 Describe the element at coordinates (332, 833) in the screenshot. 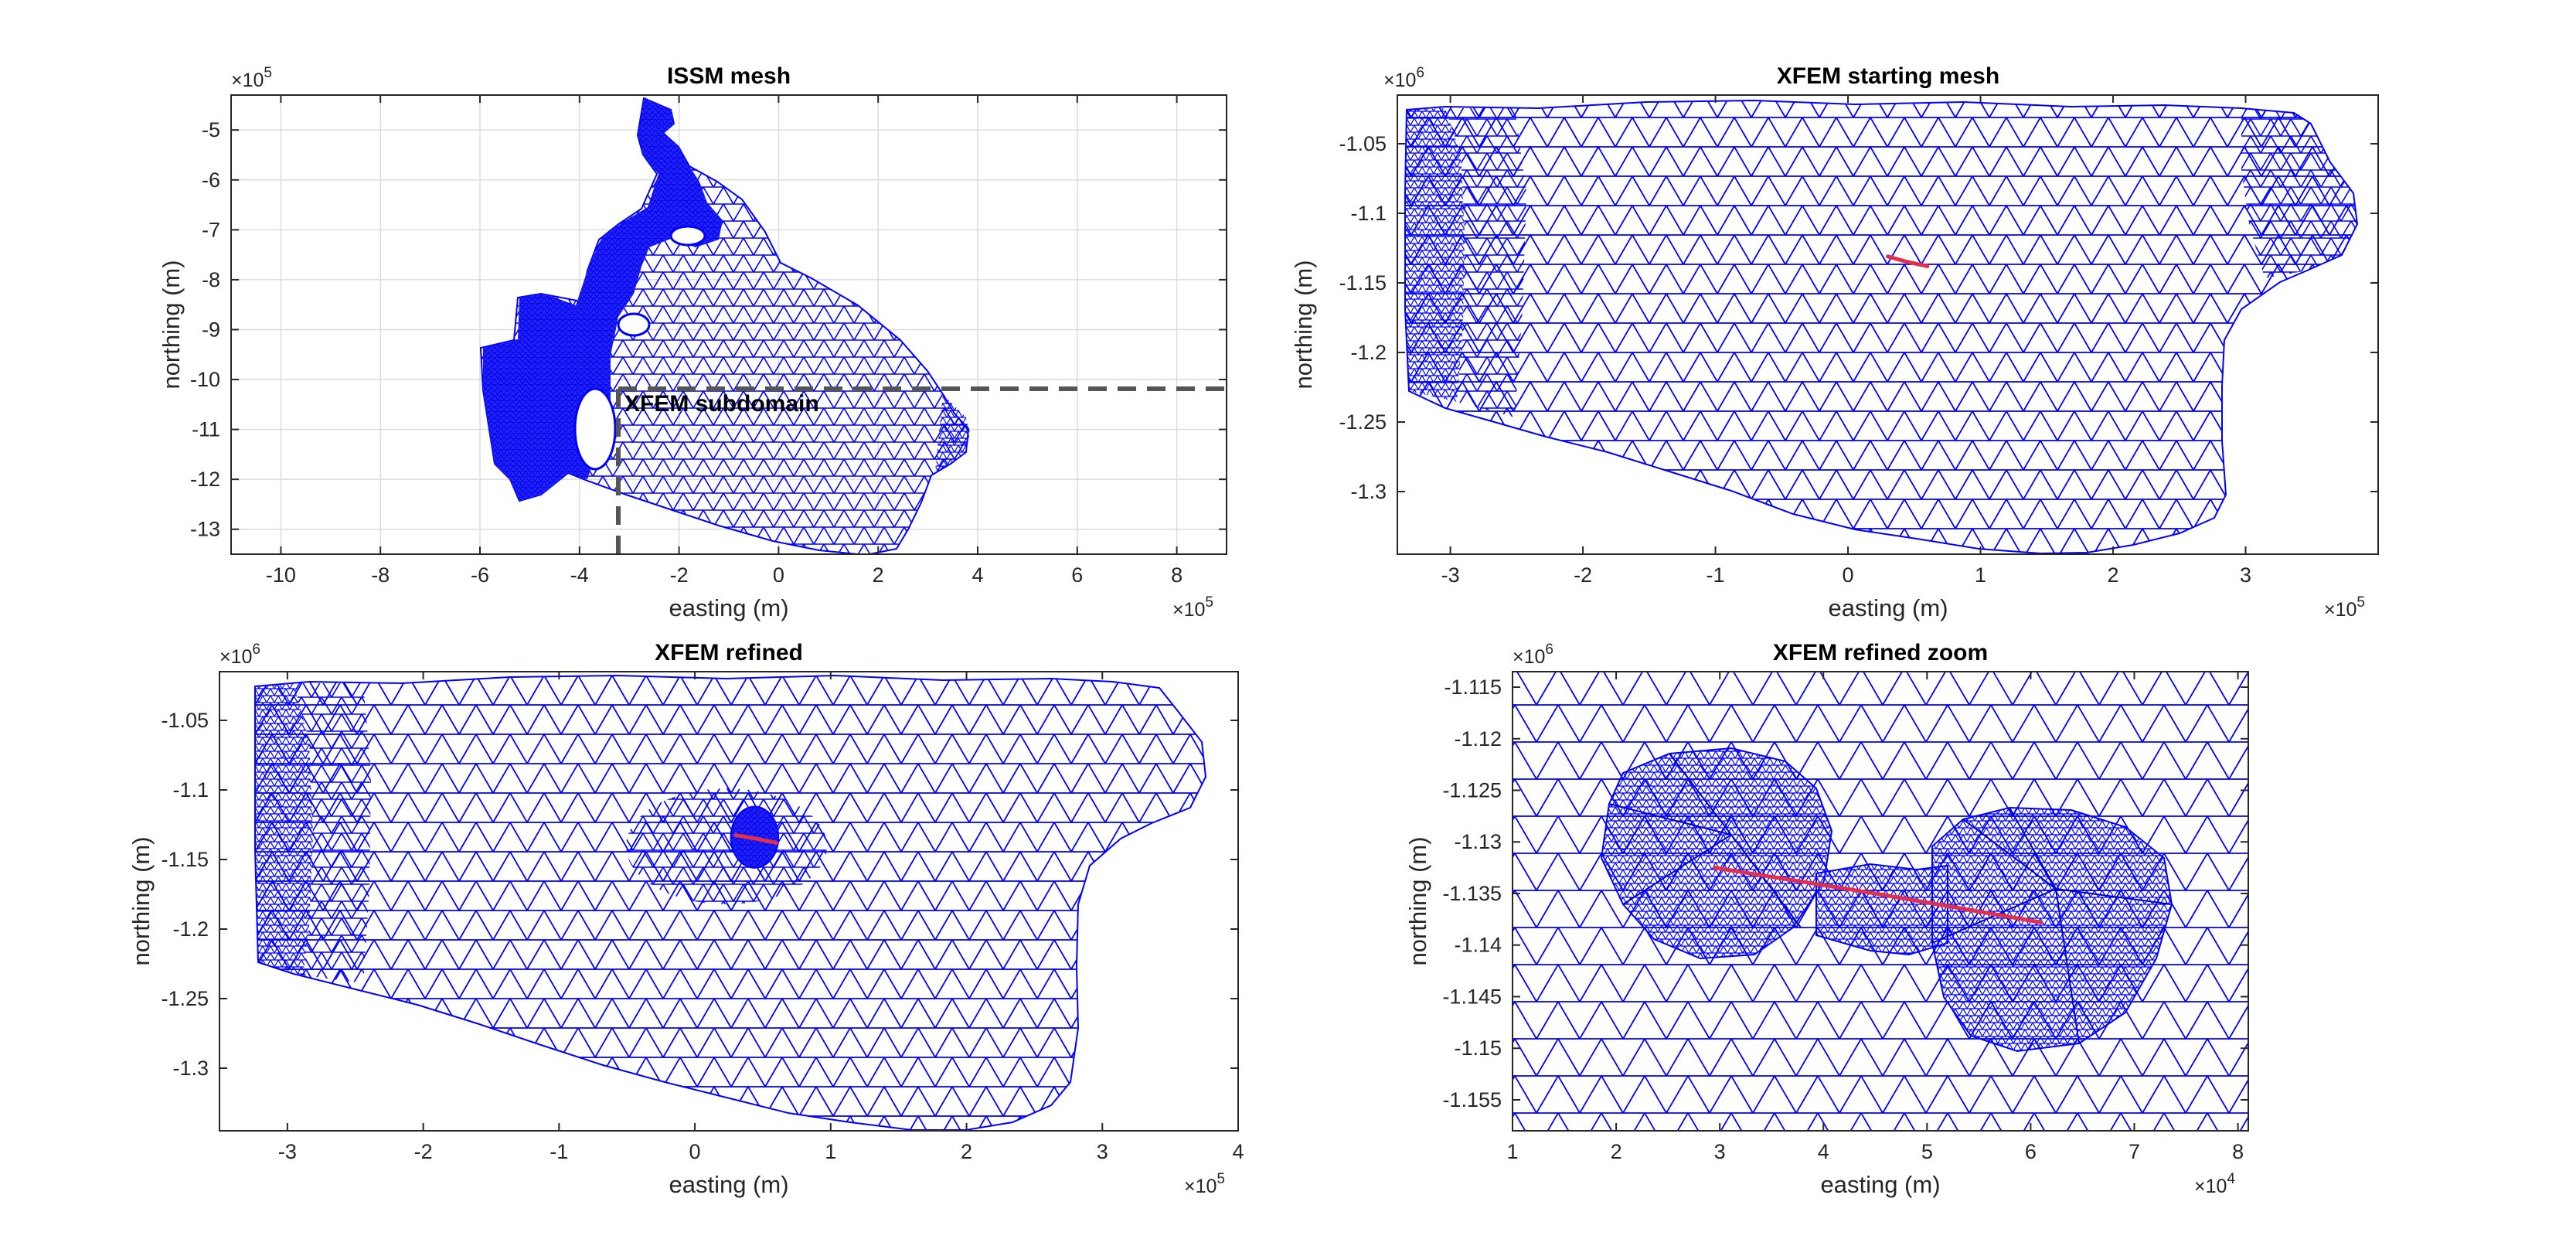

I see `mesh-medium-front-c` at that location.